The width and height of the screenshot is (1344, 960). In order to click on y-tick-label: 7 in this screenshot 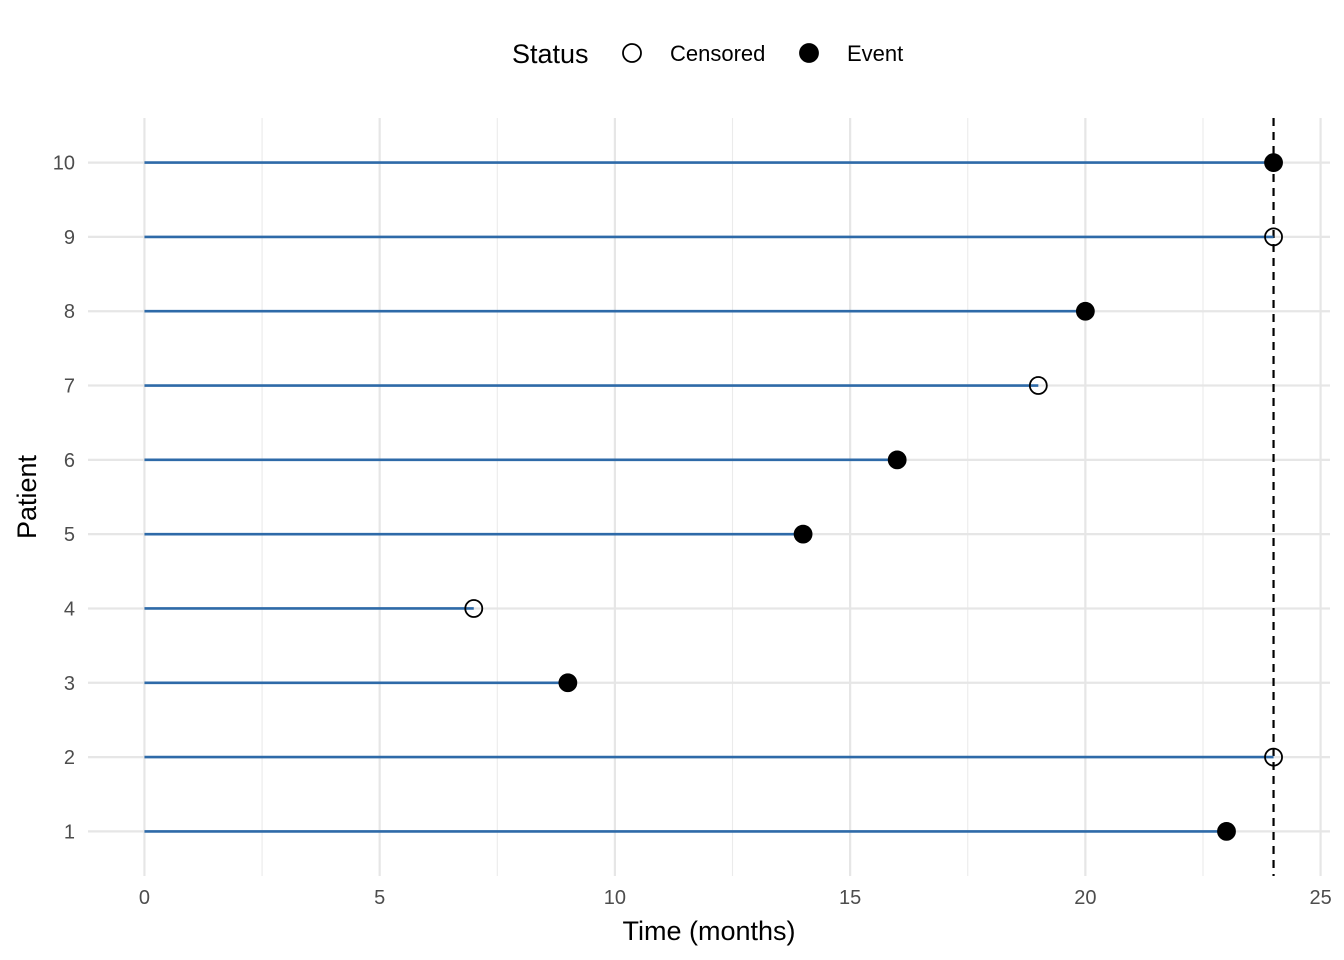, I will do `click(69, 387)`.